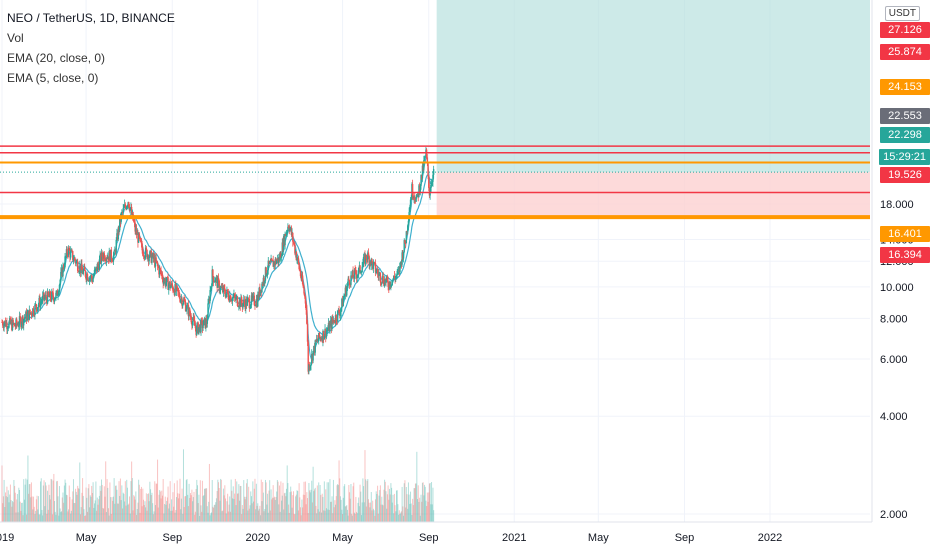 The width and height of the screenshot is (932, 550). What do you see at coordinates (653, 86) in the screenshot?
I see `profit-target-zone` at bounding box center [653, 86].